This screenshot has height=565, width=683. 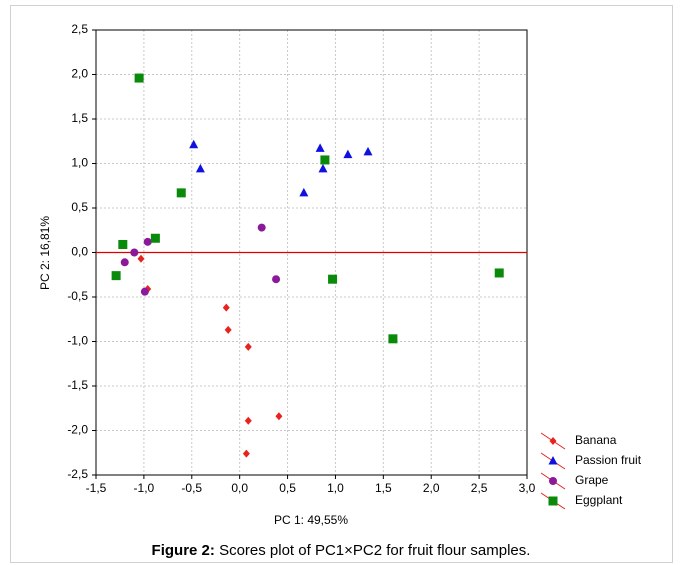 I want to click on y-tick-label: 1,5, so click(x=79, y=118).